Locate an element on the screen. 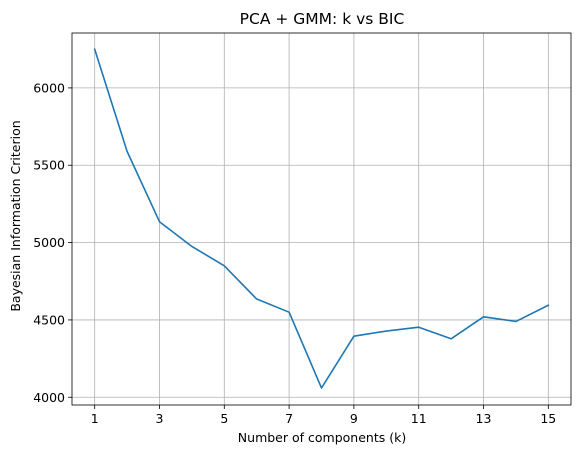  x-axis-ticks: 1 3 5 7 9 11 13 15 is located at coordinates (323, 415).